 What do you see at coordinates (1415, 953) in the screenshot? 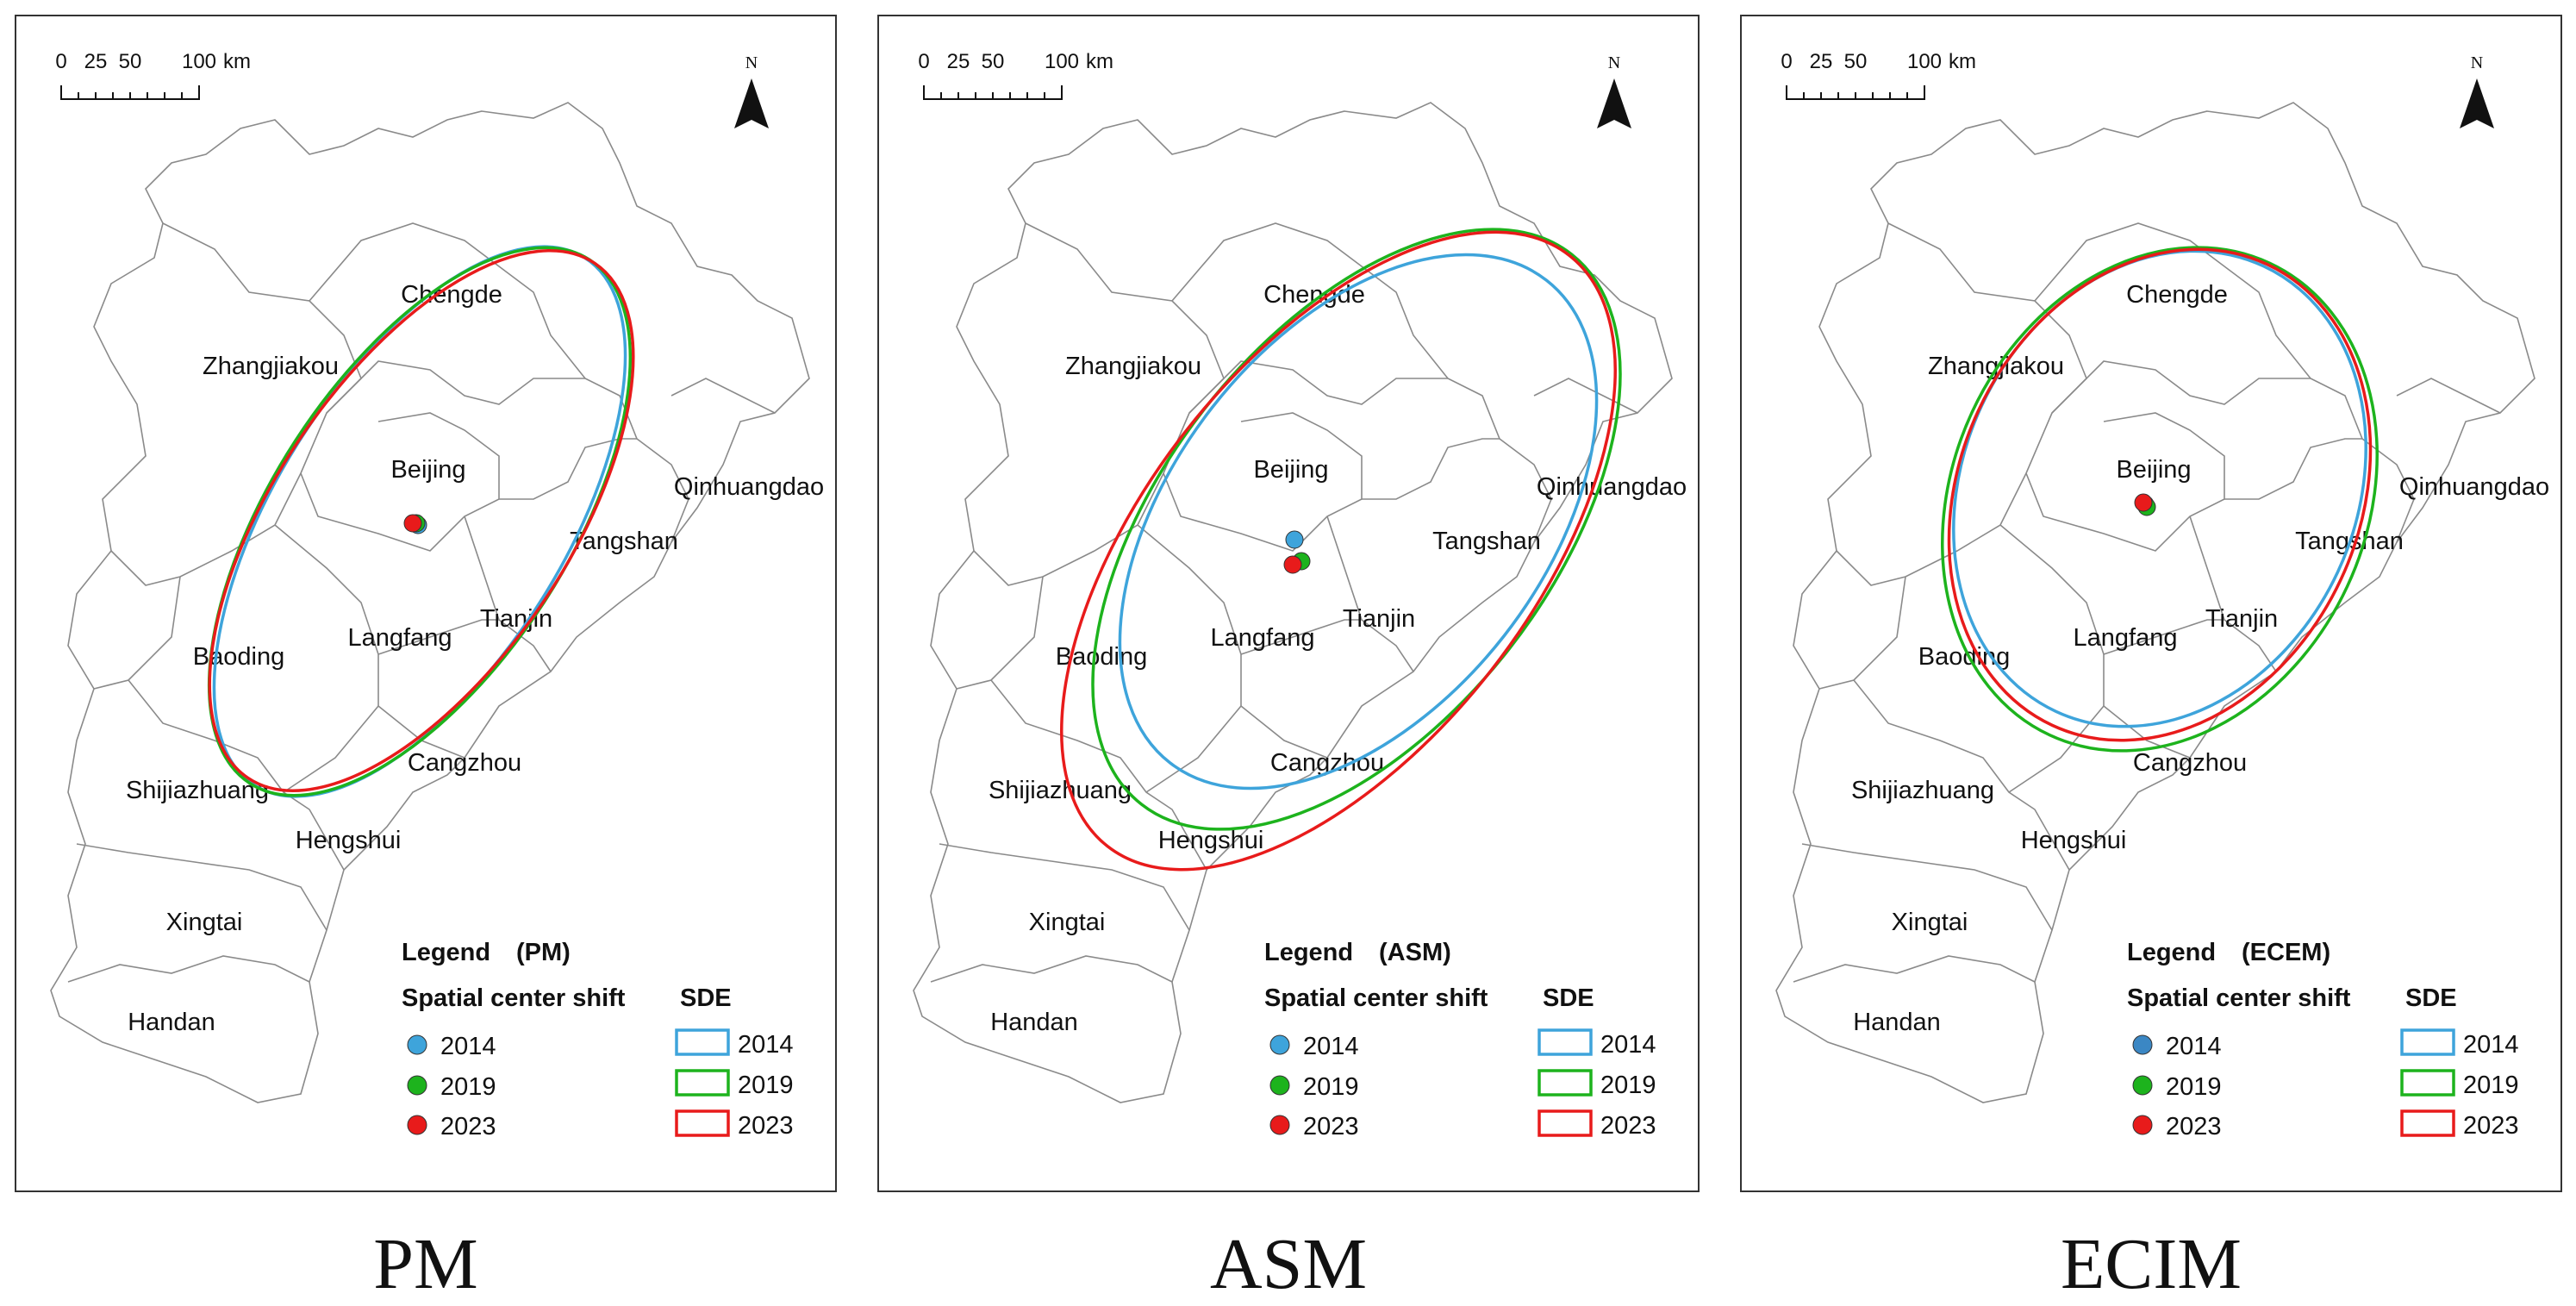
I see `legend-title-suffix: (ASM)` at bounding box center [1415, 953].